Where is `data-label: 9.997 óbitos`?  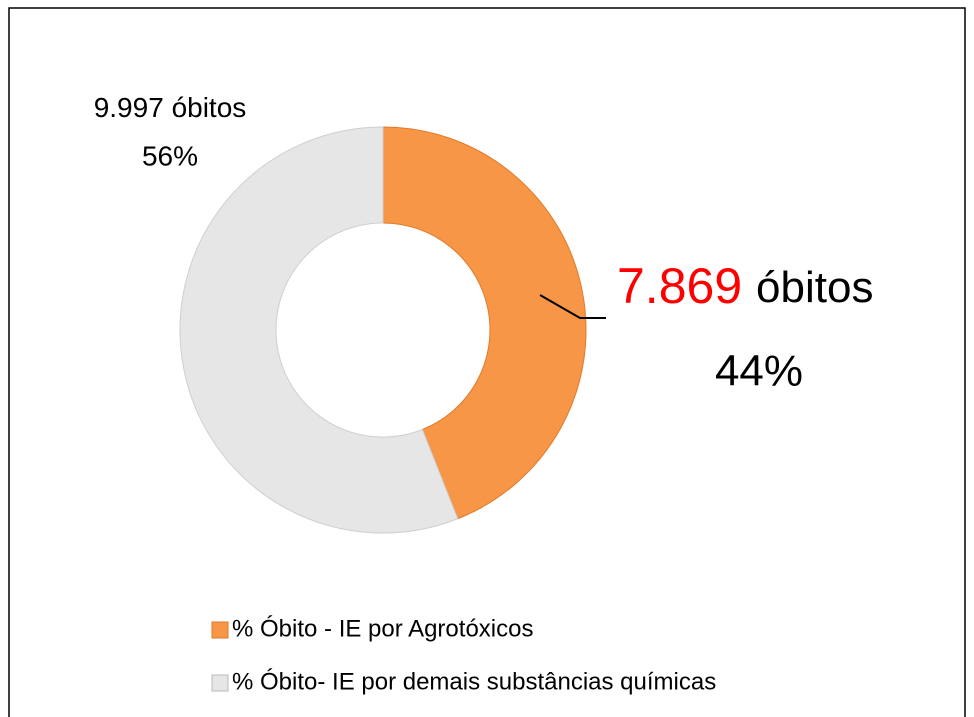 data-label: 9.997 óbitos is located at coordinates (170, 107).